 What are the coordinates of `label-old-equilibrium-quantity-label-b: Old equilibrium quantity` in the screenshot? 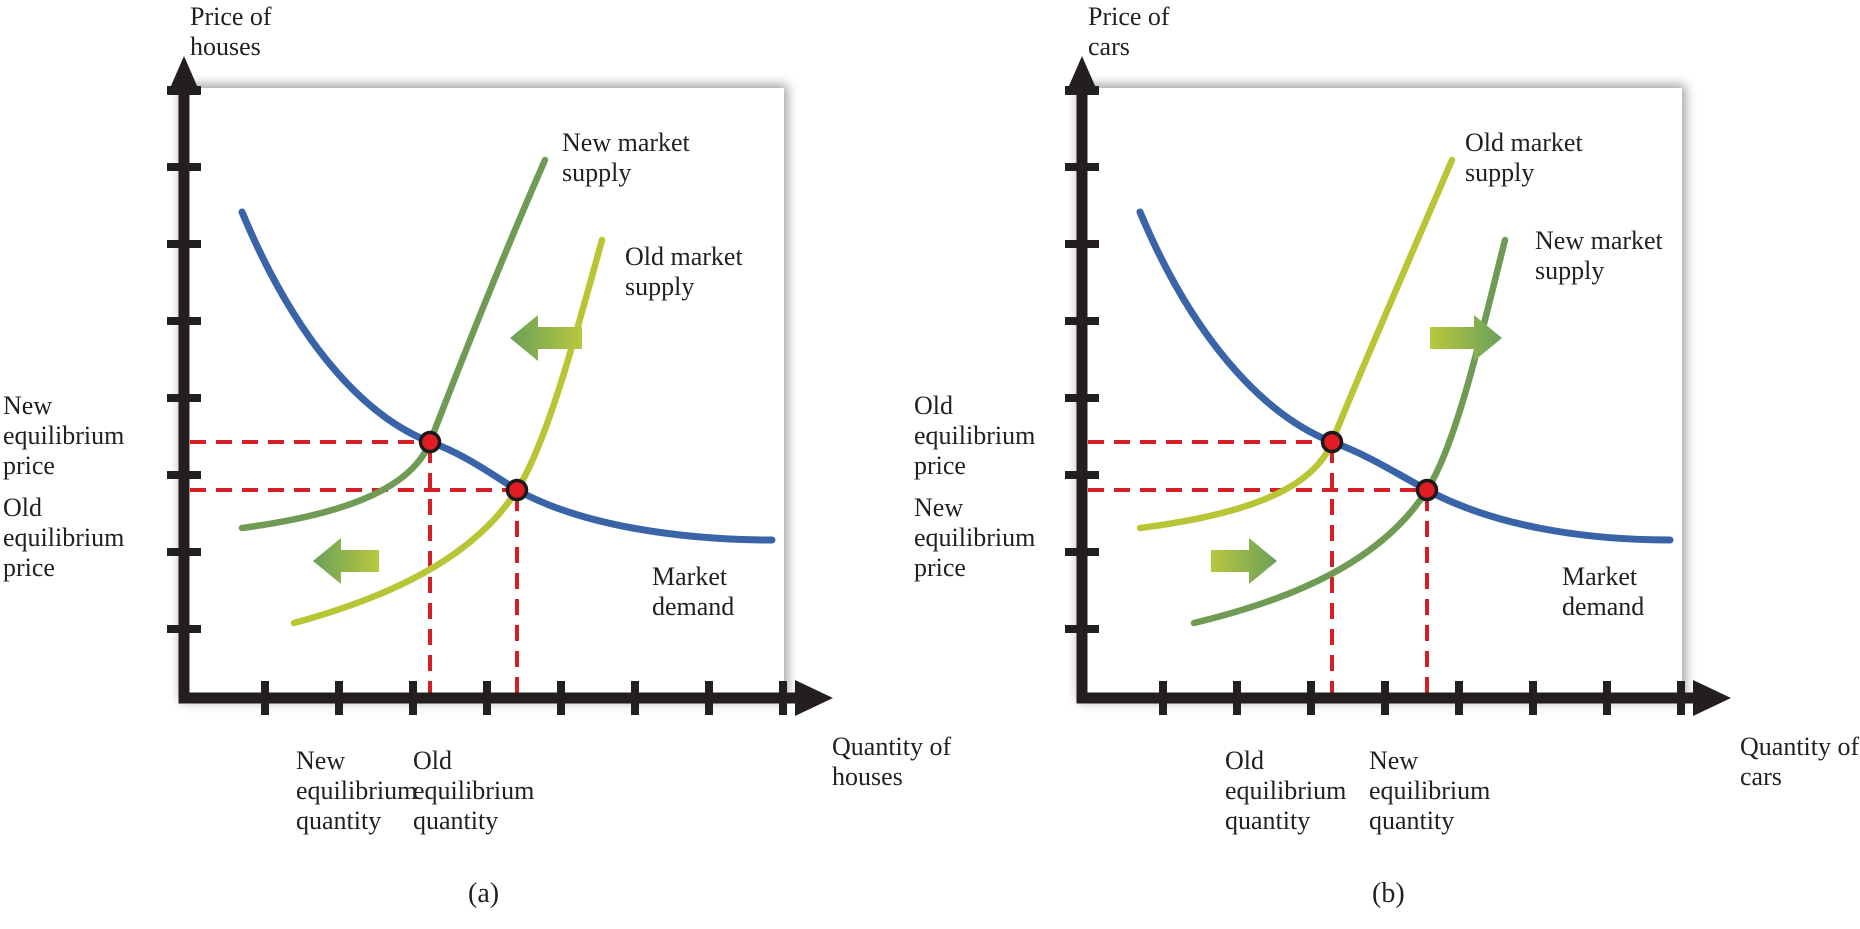 It's located at (1286, 790).